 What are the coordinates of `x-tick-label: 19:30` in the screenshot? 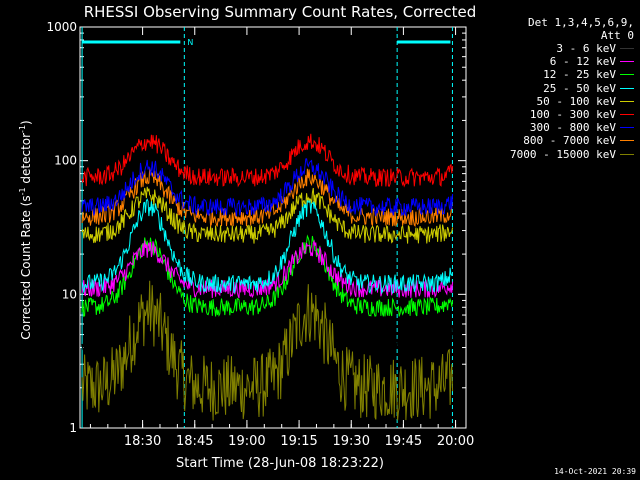 It's located at (351, 441).